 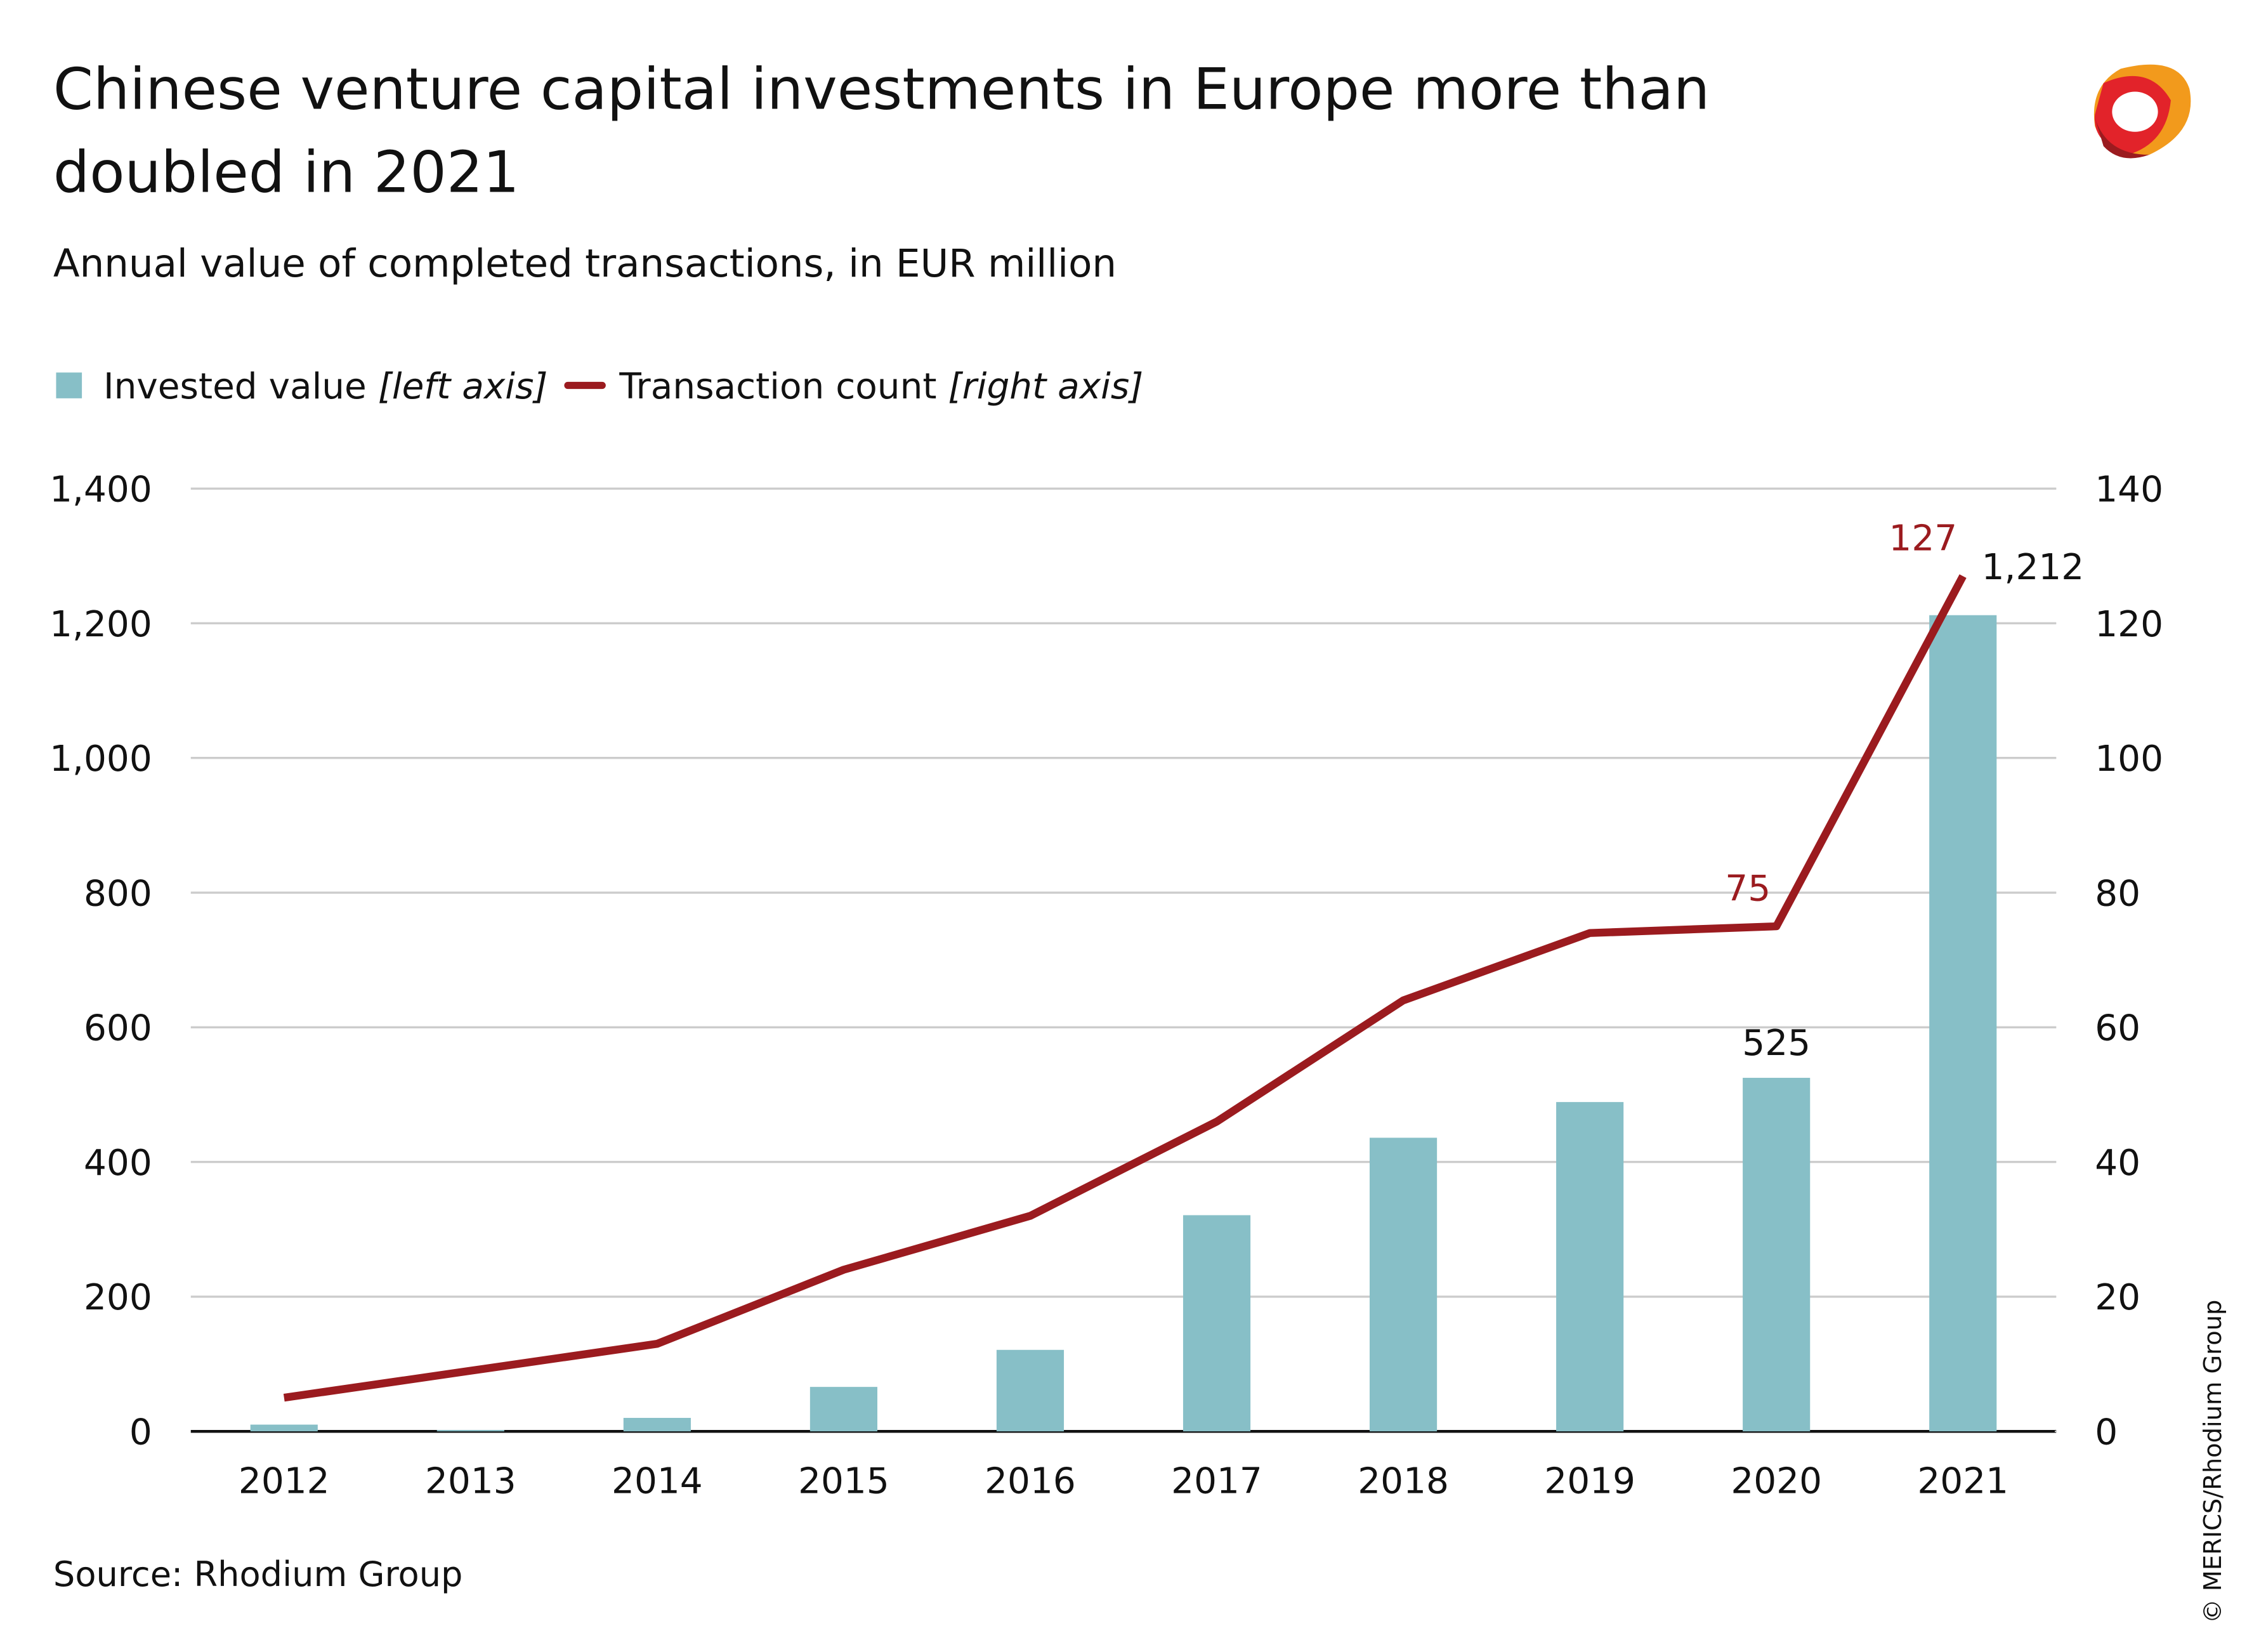 What do you see at coordinates (2213, 1462) in the screenshot?
I see `credit: © MERICS/Rhodium Group` at bounding box center [2213, 1462].